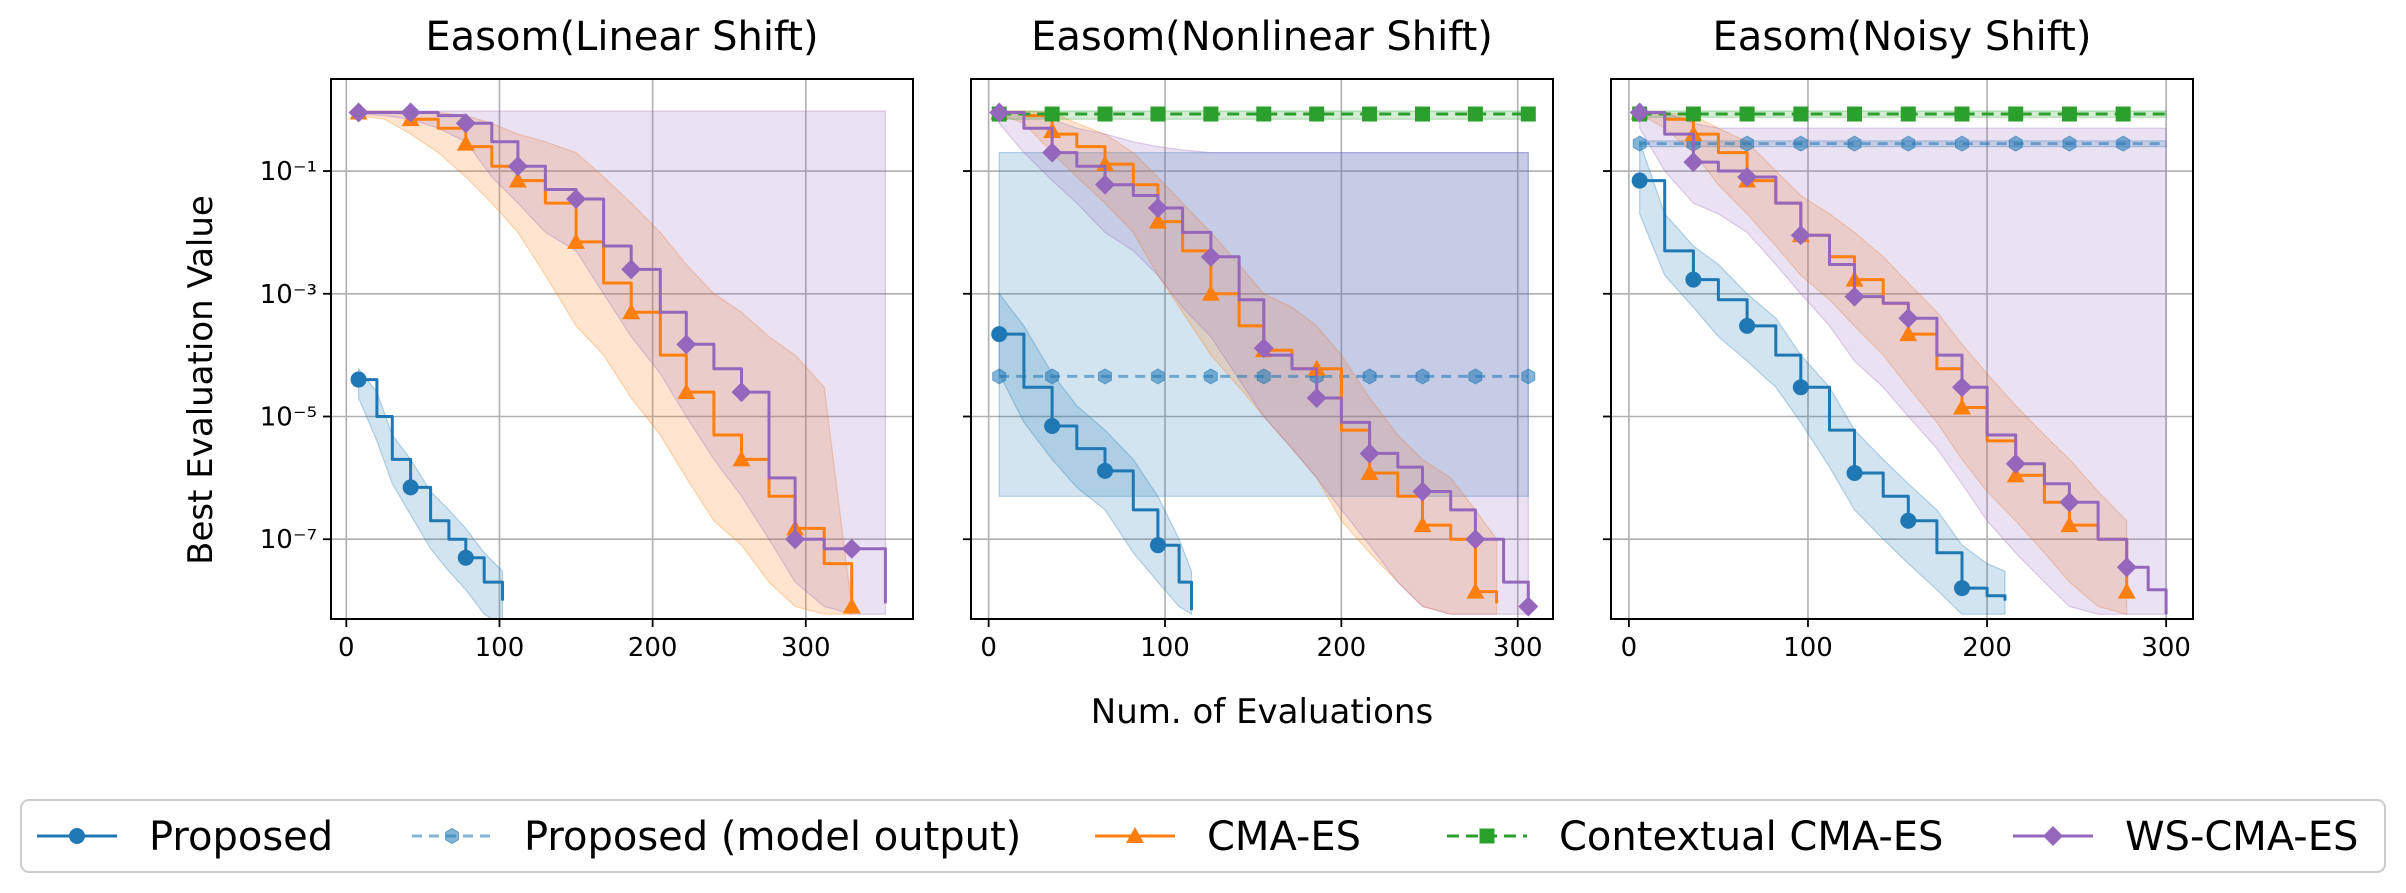 This screenshot has height=893, width=2406. What do you see at coordinates (288, 540) in the screenshot?
I see `y-tick-label: 10⁻⁷` at bounding box center [288, 540].